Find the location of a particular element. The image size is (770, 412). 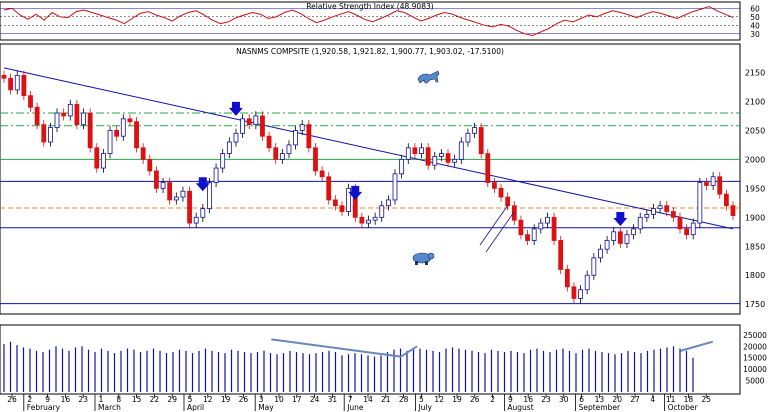

price-tick-label: 1750 is located at coordinates (755, 304).